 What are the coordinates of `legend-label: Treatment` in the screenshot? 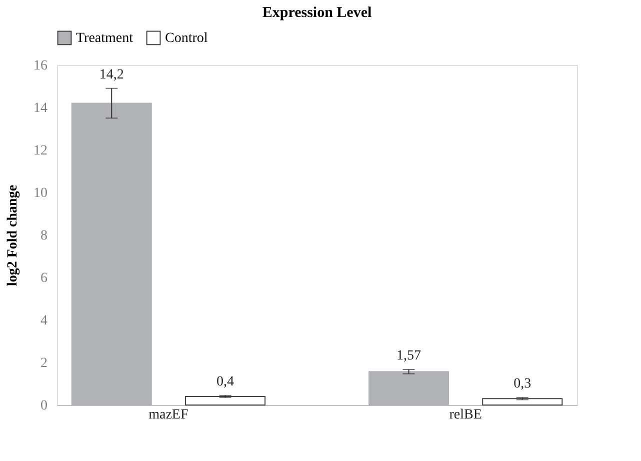 It's located at (105, 38).